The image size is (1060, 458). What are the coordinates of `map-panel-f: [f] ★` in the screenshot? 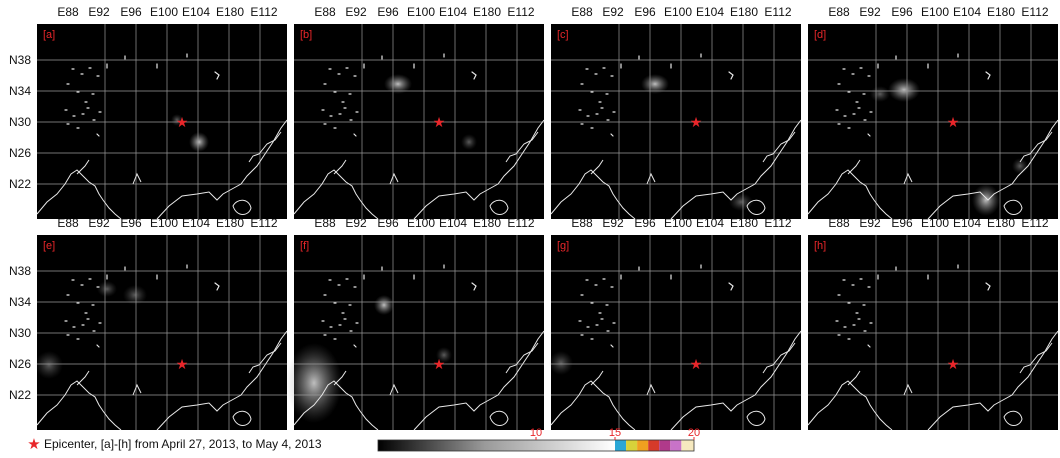 It's located at (415, 333).